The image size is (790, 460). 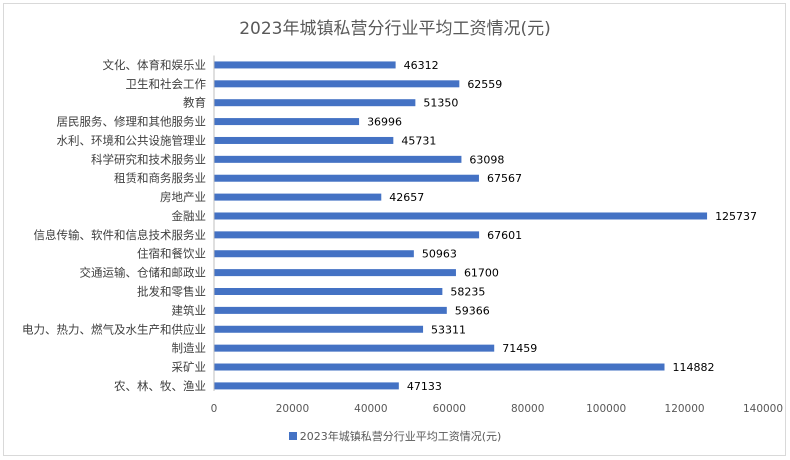 I want to click on x-tick-label: 20000, so click(x=292, y=409).